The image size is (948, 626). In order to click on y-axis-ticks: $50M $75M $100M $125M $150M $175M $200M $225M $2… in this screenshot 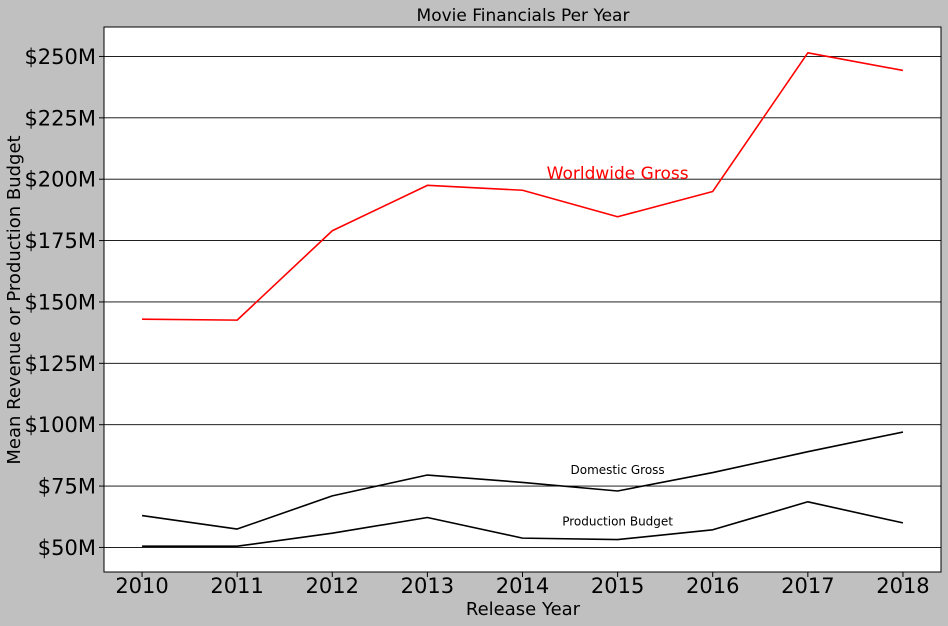, I will do `click(64, 302)`.